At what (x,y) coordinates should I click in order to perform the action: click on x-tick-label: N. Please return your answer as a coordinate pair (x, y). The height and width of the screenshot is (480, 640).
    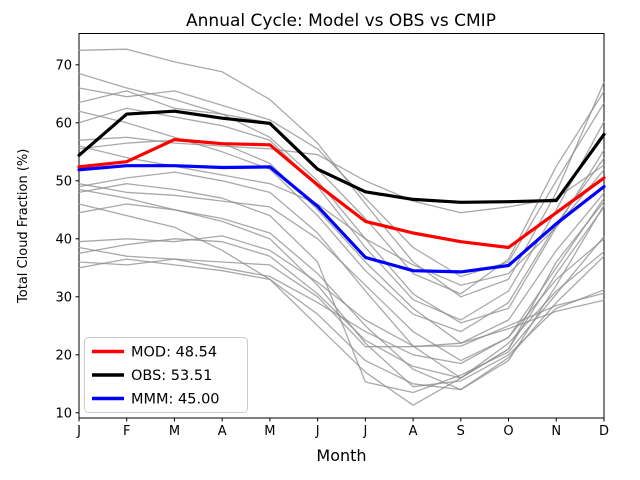
    Looking at the image, I should click on (556, 431).